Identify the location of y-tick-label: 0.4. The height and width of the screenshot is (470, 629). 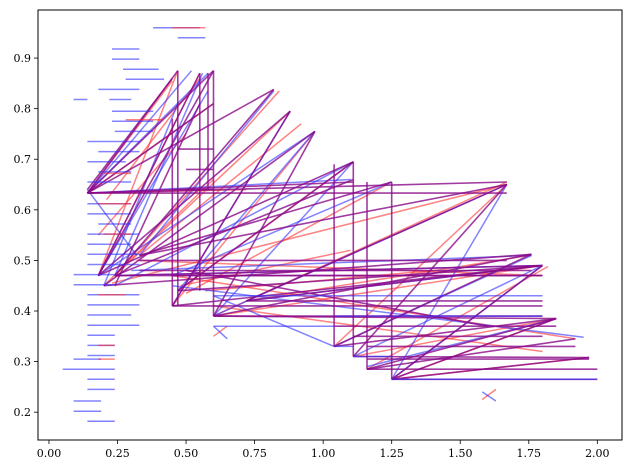
(23, 311).